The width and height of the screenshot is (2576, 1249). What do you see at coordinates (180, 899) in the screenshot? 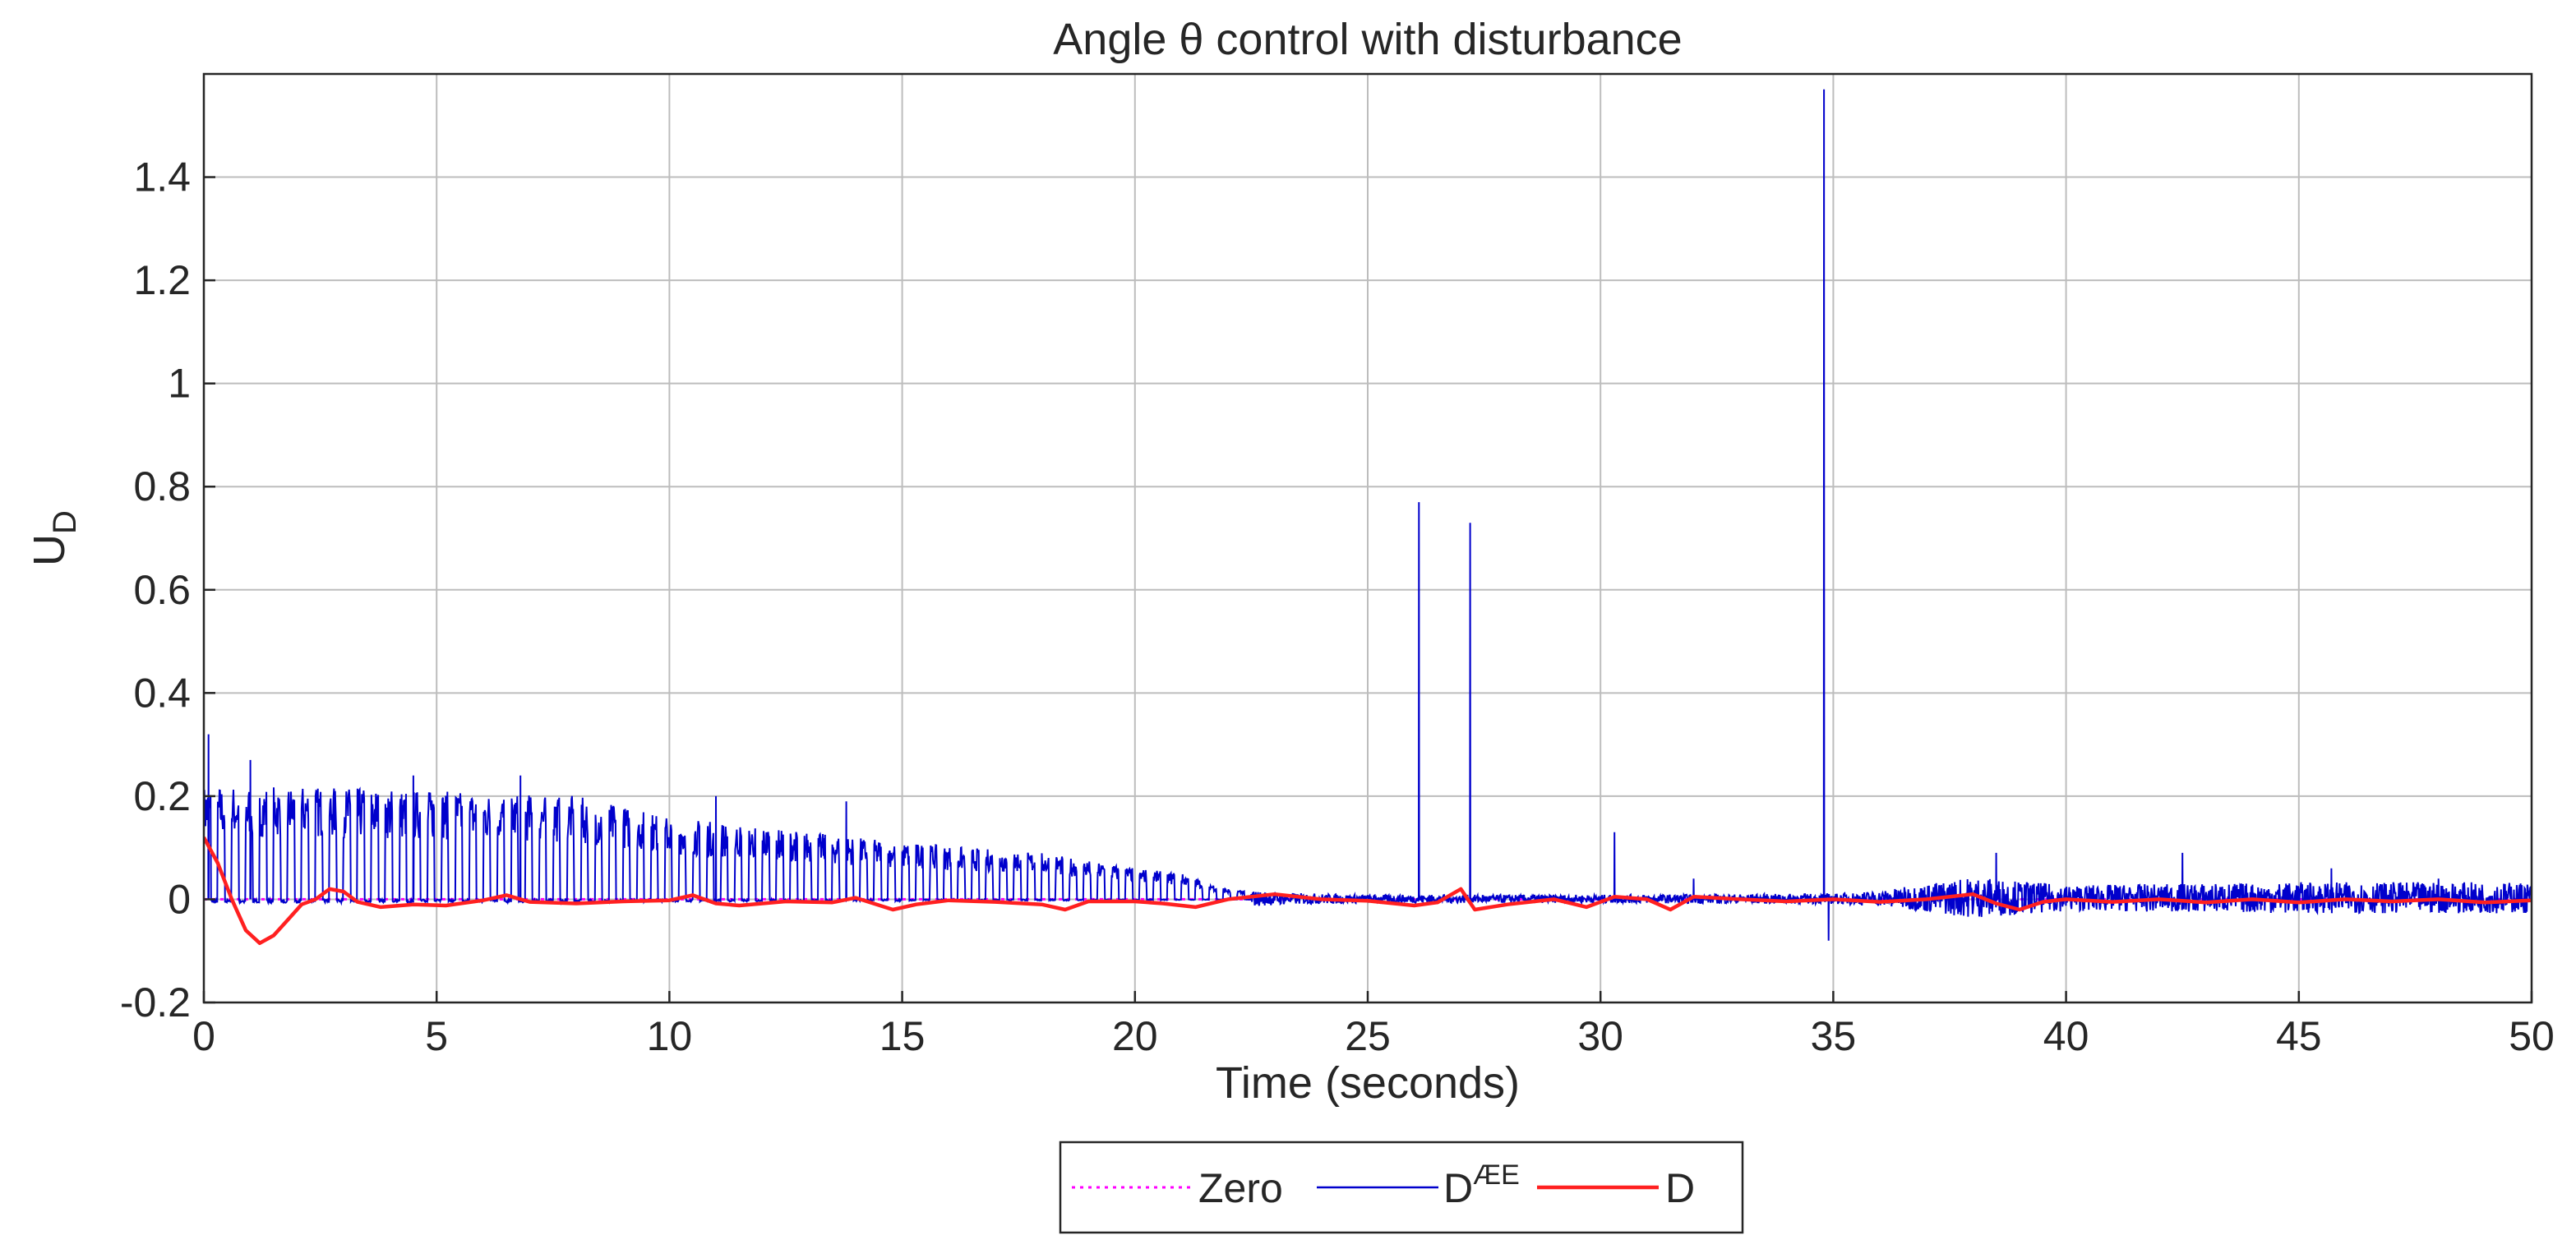
I see `y-tick-label: 0` at bounding box center [180, 899].